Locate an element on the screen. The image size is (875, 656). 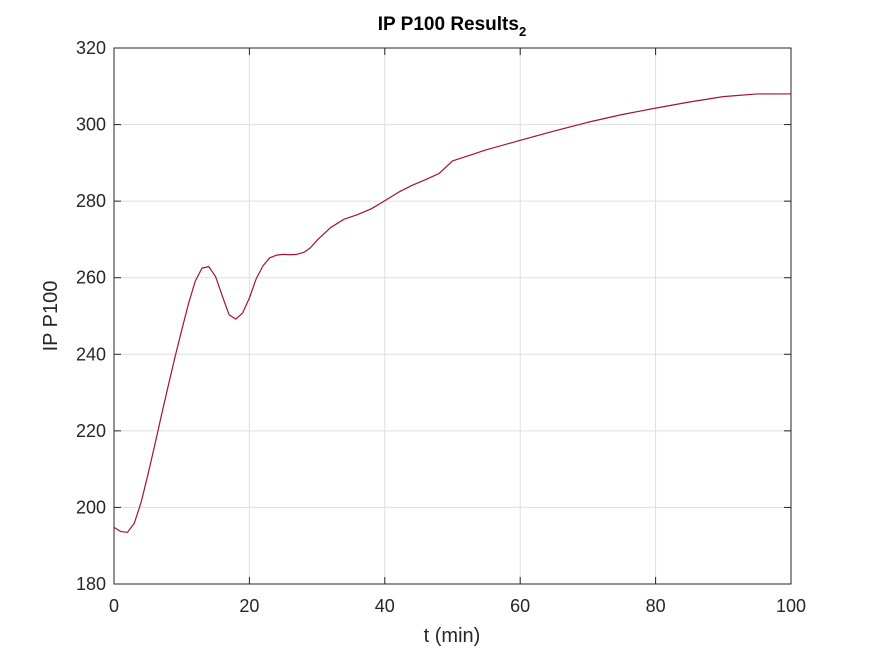
y-tick-label: 180 is located at coordinates (91, 584).